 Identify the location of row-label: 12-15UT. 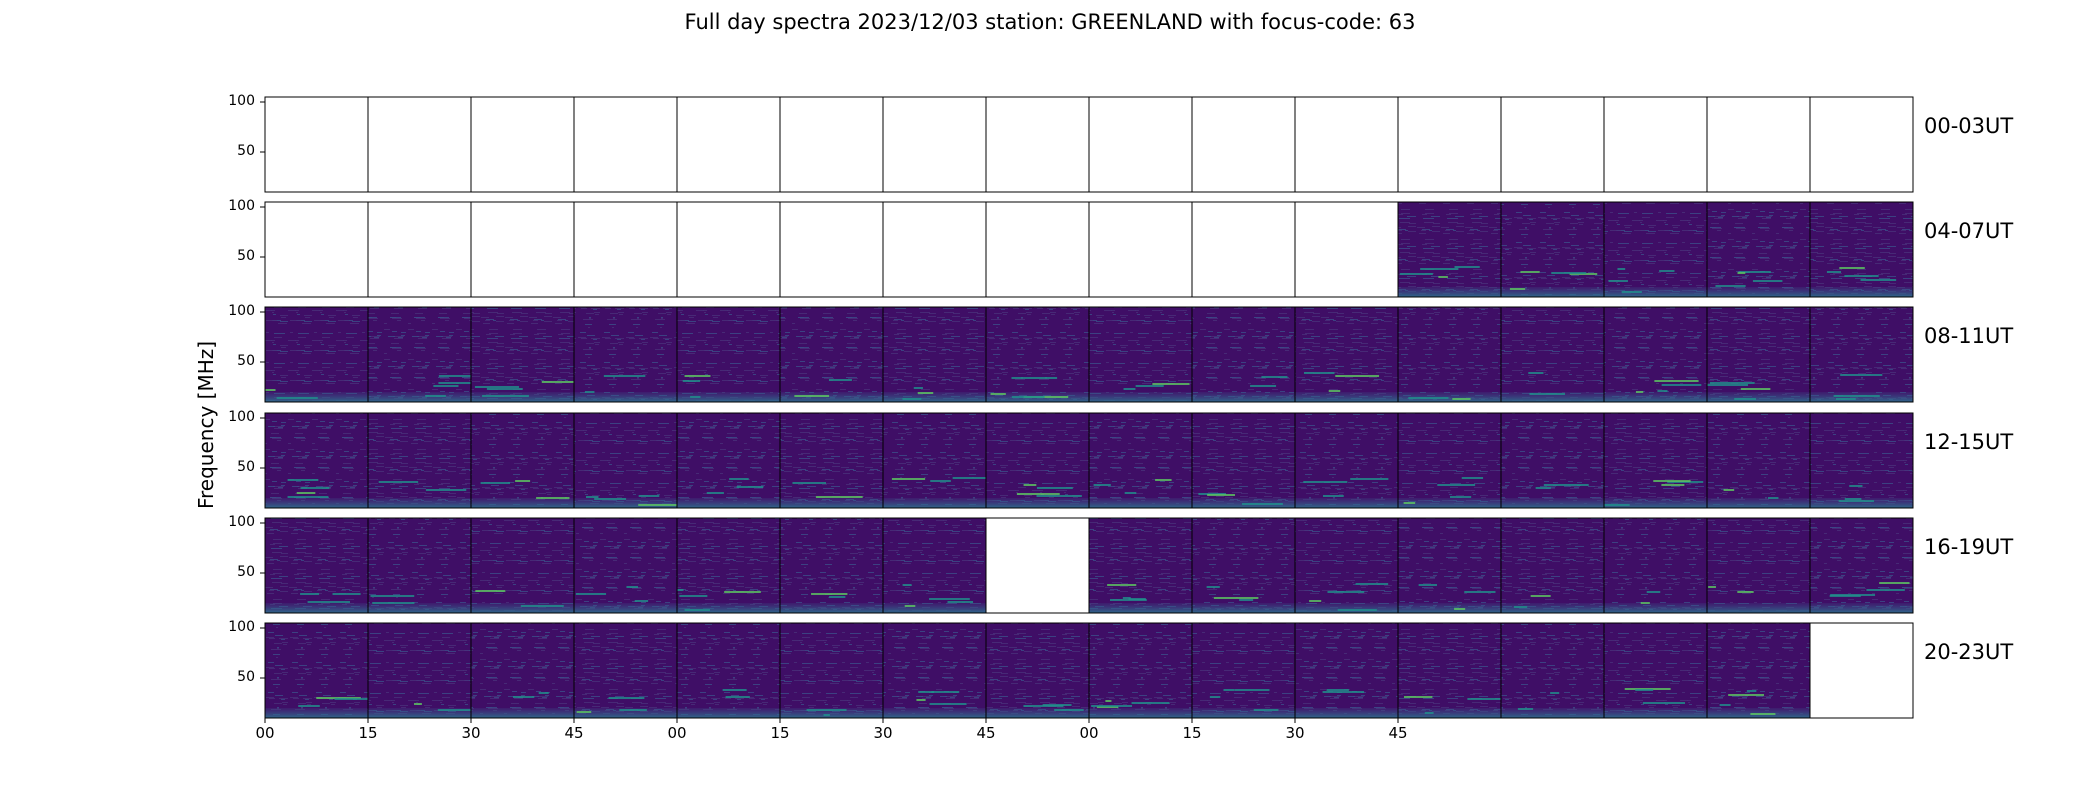
(1969, 442).